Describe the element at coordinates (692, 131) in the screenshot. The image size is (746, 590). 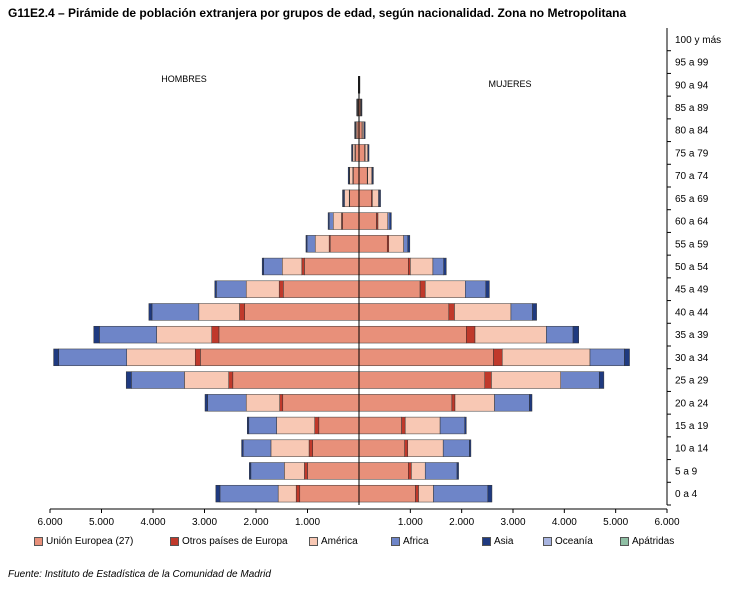
I see `age-label-16: 80 a 84` at that location.